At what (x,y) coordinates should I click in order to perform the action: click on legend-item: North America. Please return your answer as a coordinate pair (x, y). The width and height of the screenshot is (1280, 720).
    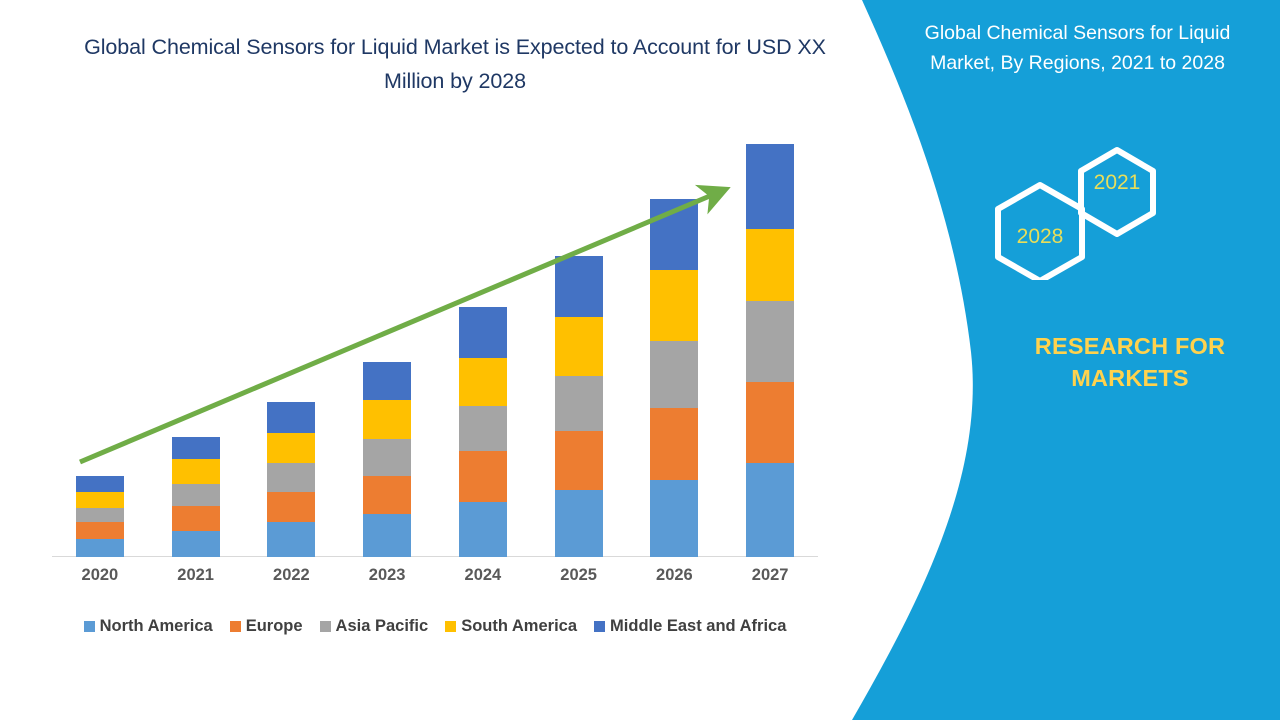
    Looking at the image, I should click on (148, 626).